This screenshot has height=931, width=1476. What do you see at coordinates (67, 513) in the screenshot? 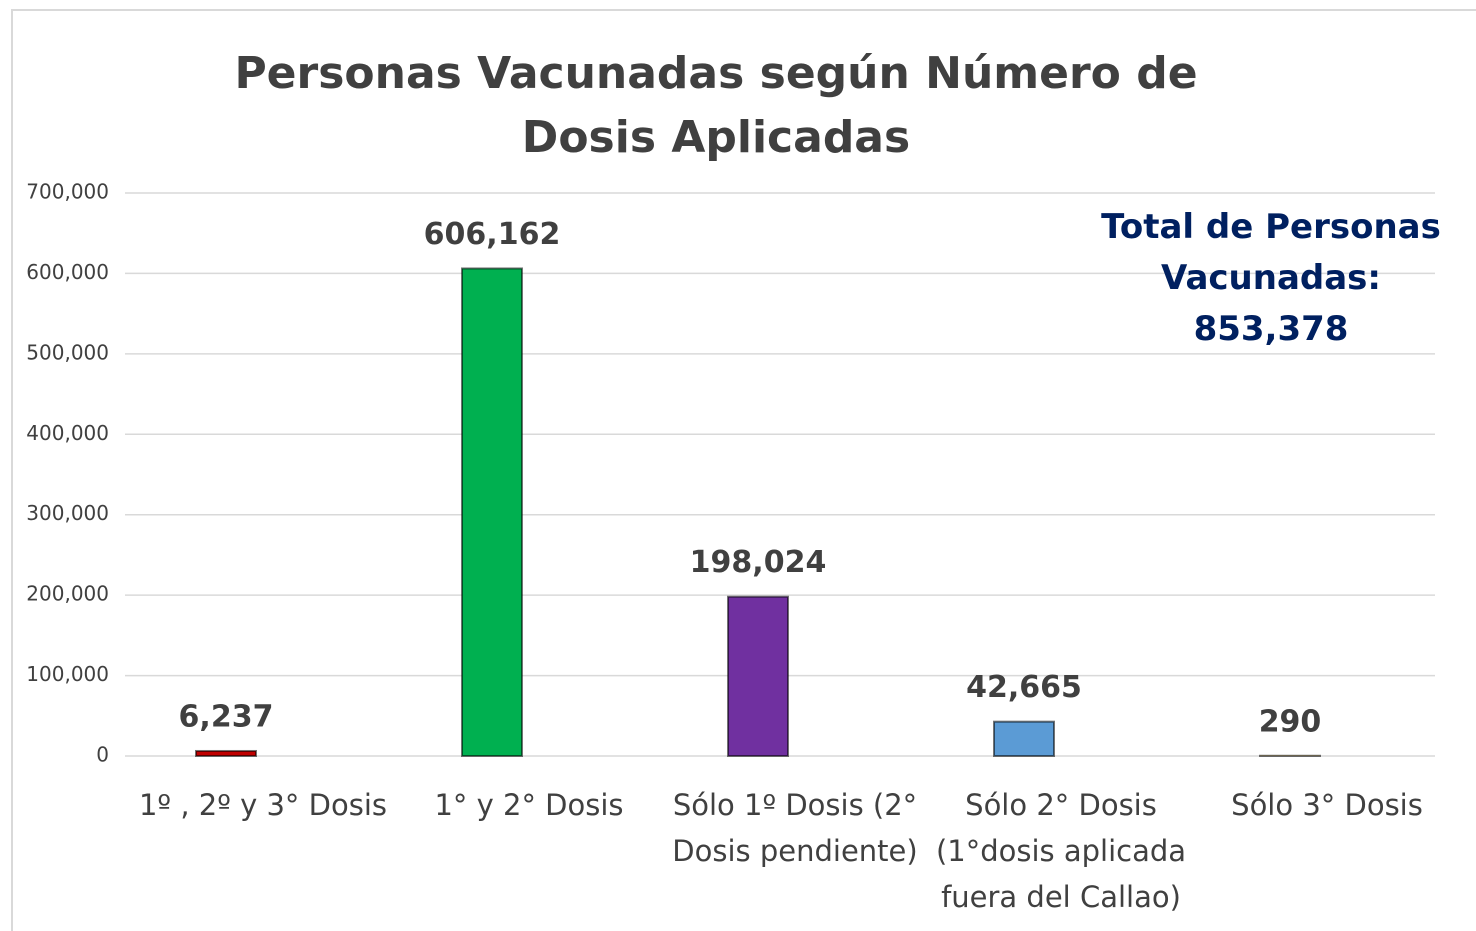
I see `y-tick-label: 300,000` at bounding box center [67, 513].